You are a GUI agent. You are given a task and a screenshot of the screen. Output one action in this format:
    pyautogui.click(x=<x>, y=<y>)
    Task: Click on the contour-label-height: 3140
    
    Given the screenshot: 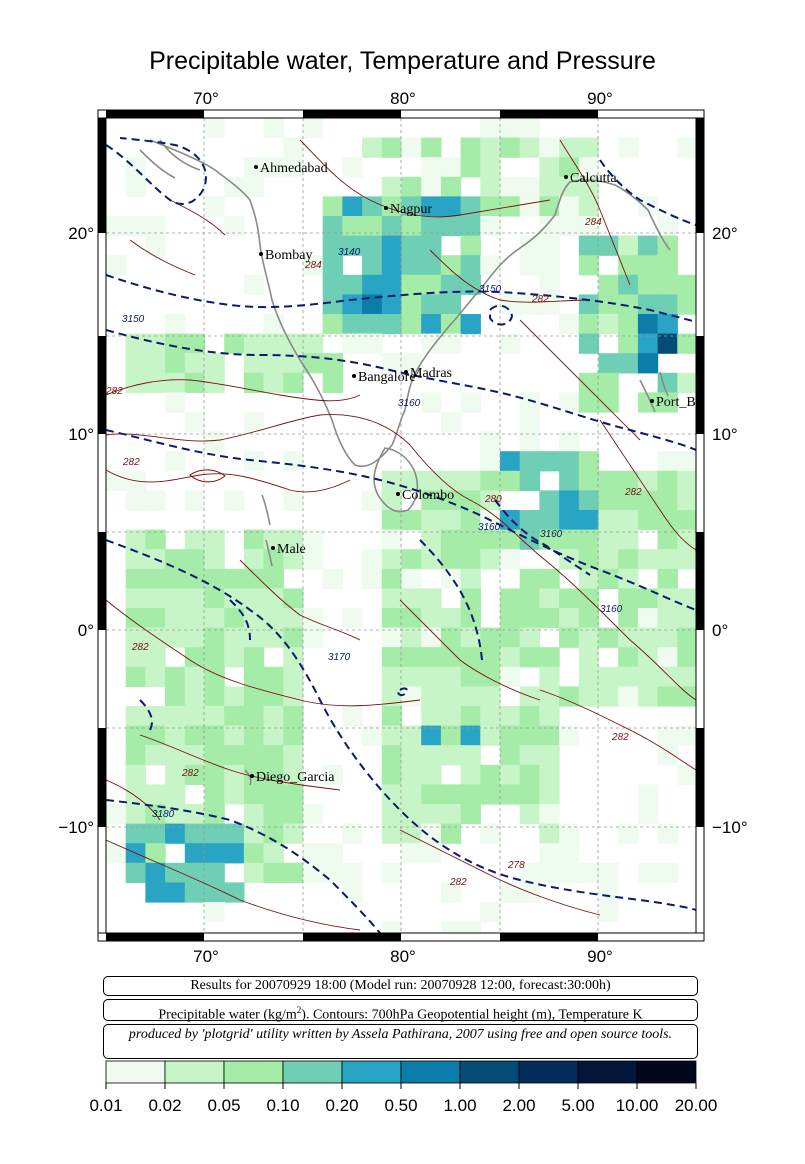 What is the action you would take?
    pyautogui.click(x=349, y=252)
    